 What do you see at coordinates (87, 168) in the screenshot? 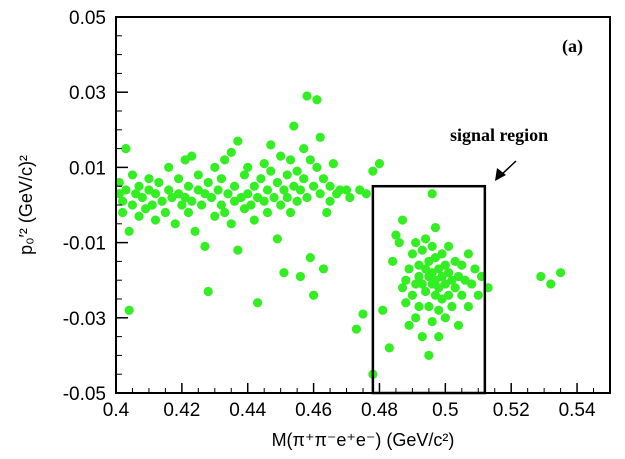
I see `y-tick-label: 0.01` at bounding box center [87, 168].